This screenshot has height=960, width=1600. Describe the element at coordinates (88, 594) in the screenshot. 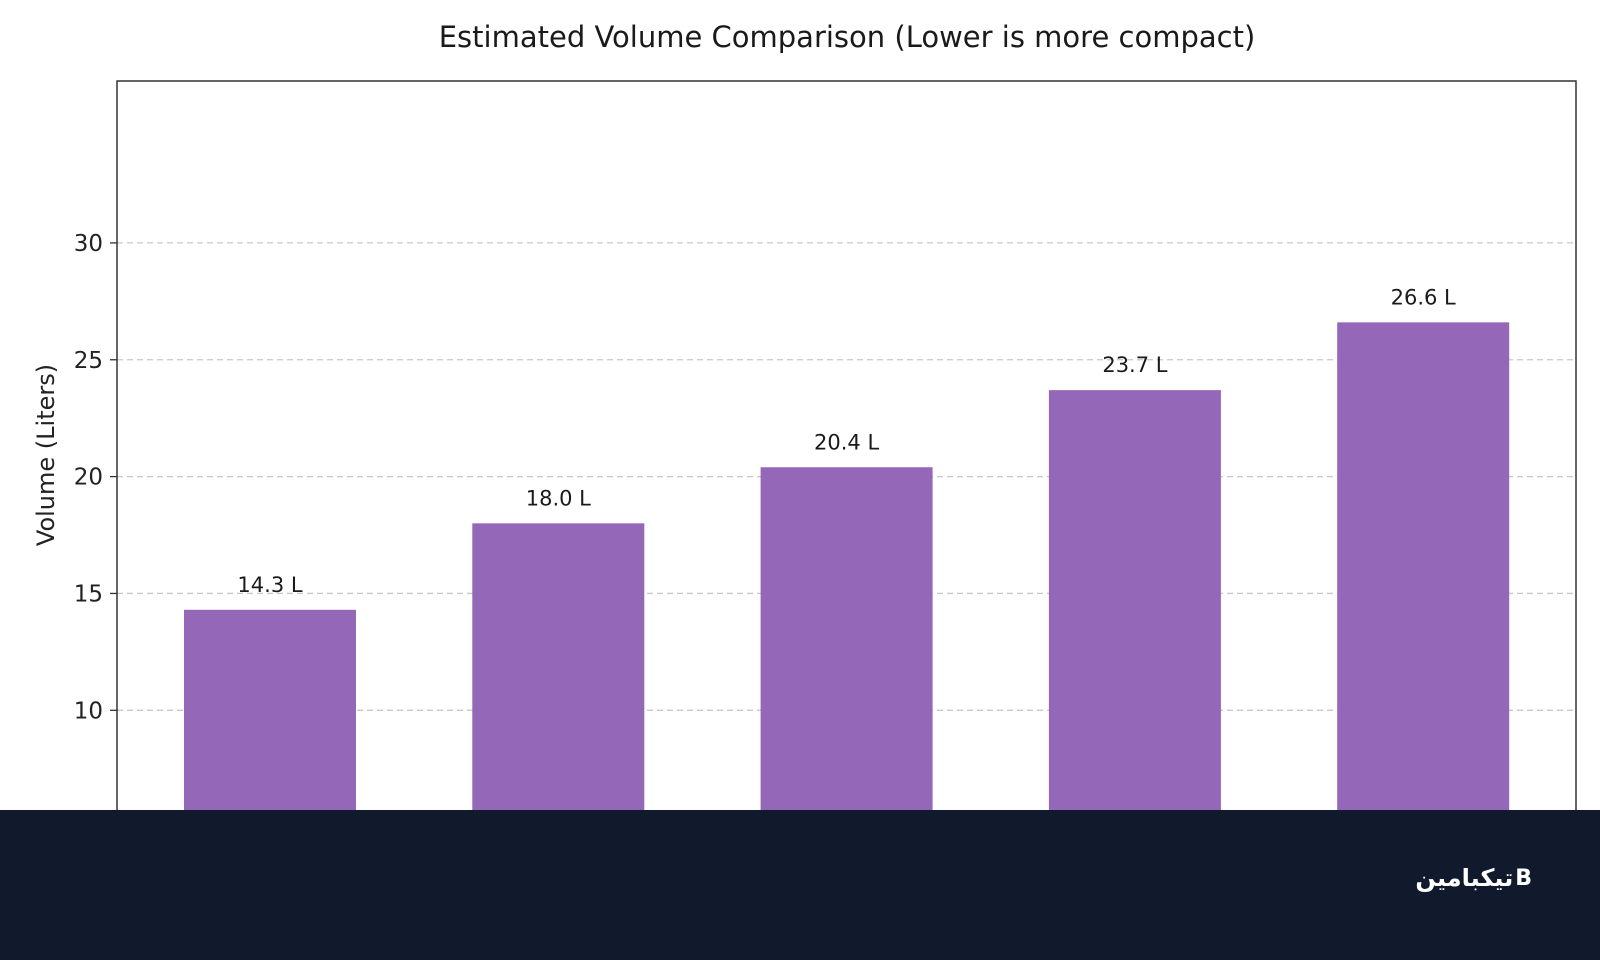

I see `y-tick-label-15: 15` at that location.